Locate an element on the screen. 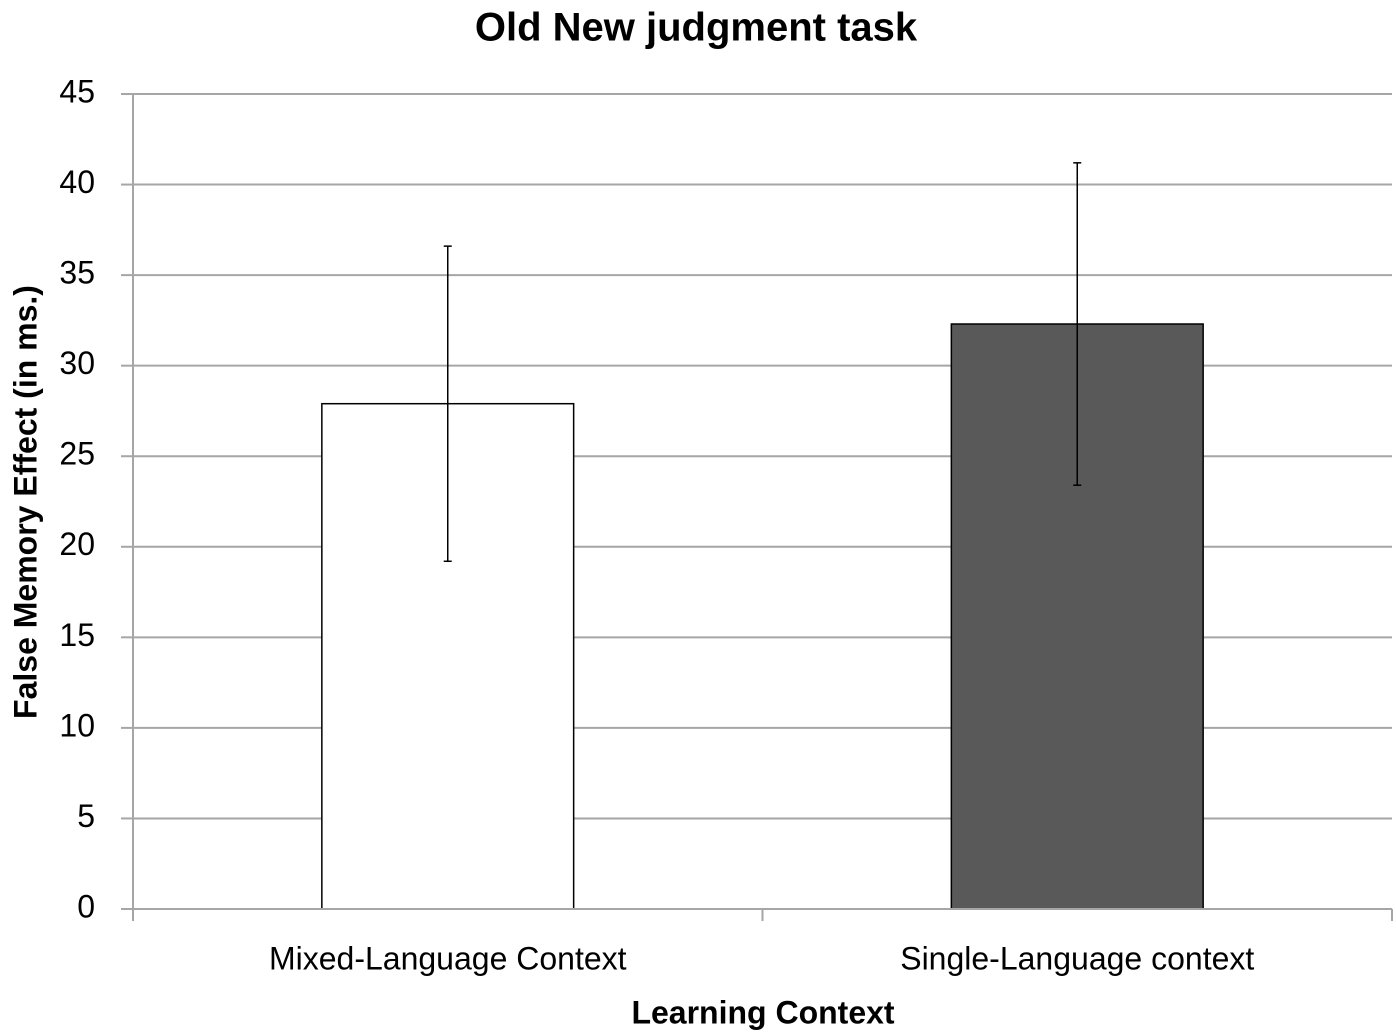 The height and width of the screenshot is (1033, 1396). x-axis-title: Learning Context is located at coordinates (762, 1012).